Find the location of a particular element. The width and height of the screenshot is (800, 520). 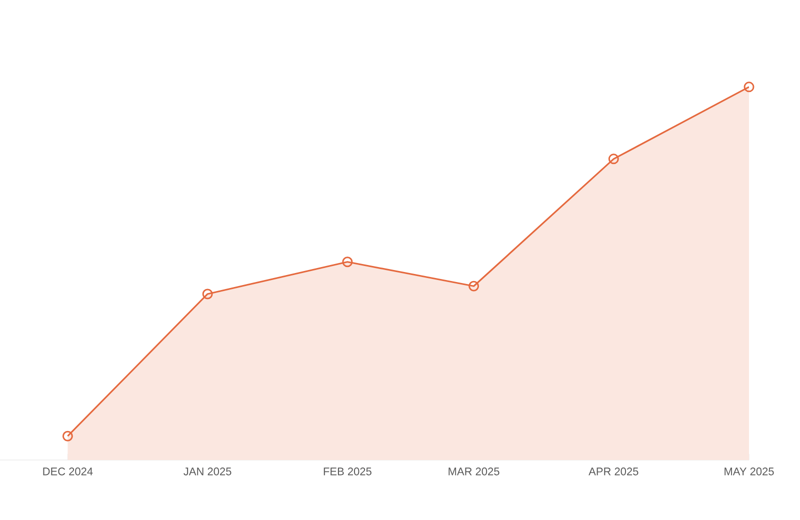

x-tick-label: FEB 2025 is located at coordinates (348, 472).